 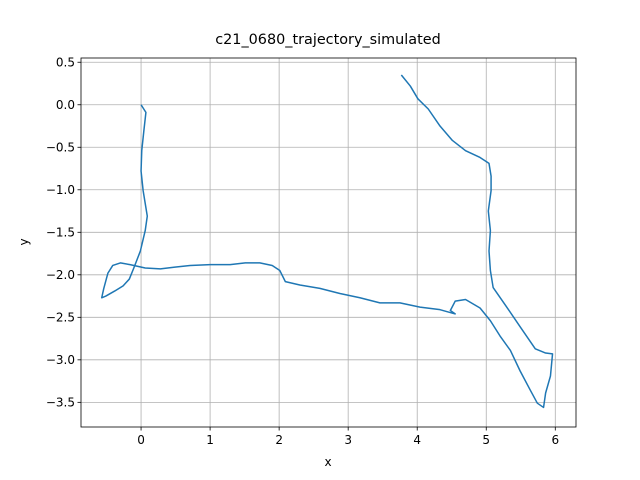 I want to click on chart-title: c21_0680_trajectory_simulated, so click(x=328, y=40).